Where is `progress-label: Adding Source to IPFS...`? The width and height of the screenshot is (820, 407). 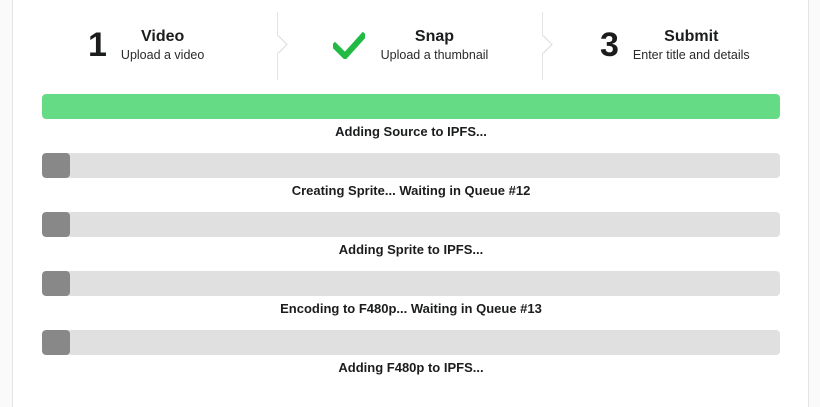
progress-label: Adding Source to IPFS... is located at coordinates (411, 131).